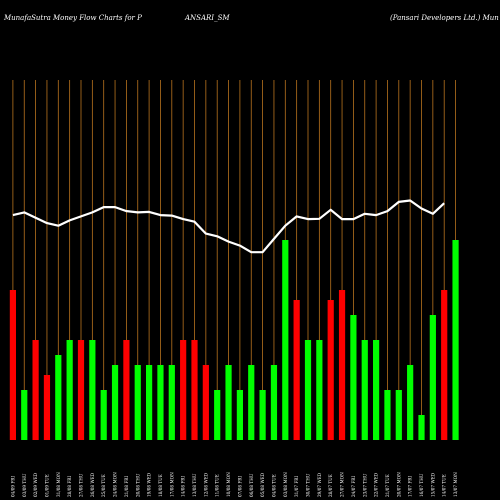 The height and width of the screenshot is (500, 500). I want to click on header-left: MunafaSutra Money Flow Charts for P, so click(72, 18).